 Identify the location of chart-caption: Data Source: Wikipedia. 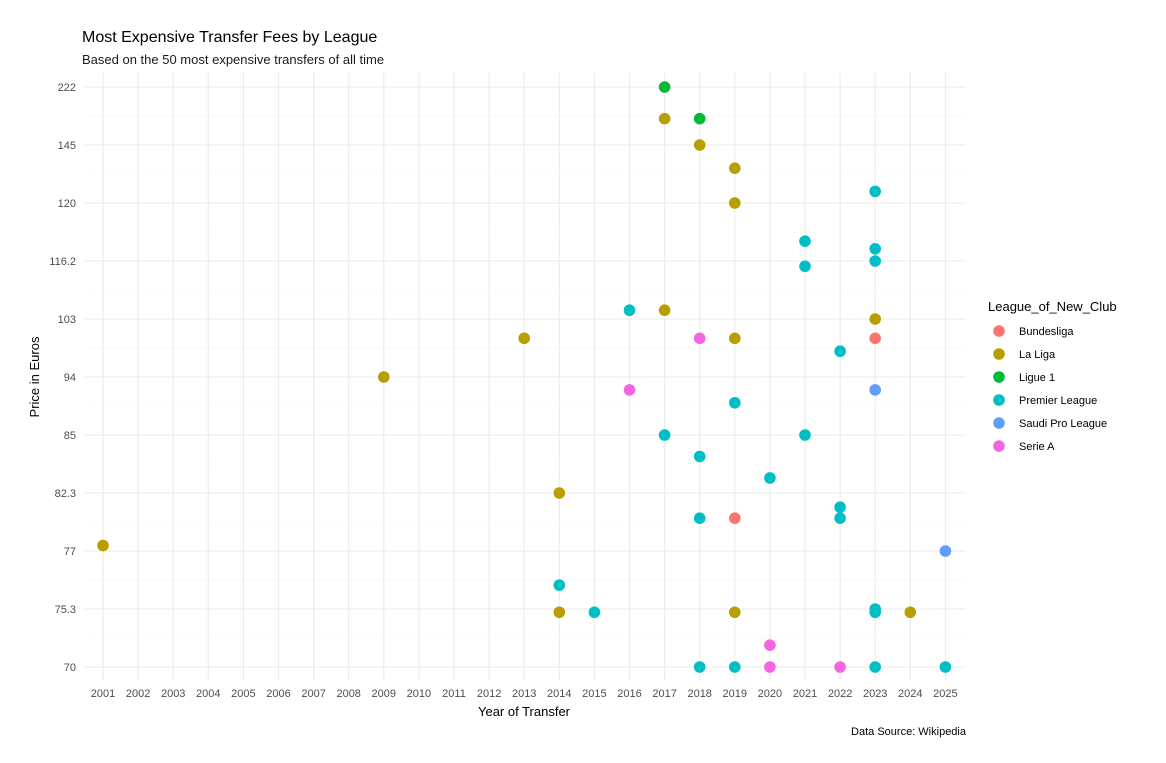
(909, 732).